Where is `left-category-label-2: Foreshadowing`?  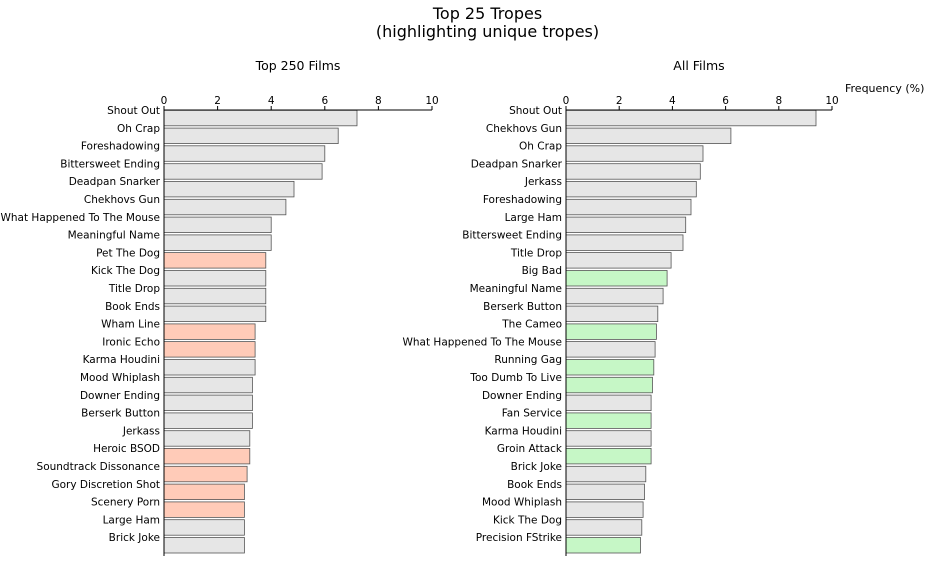
left-category-label-2: Foreshadowing is located at coordinates (120, 147).